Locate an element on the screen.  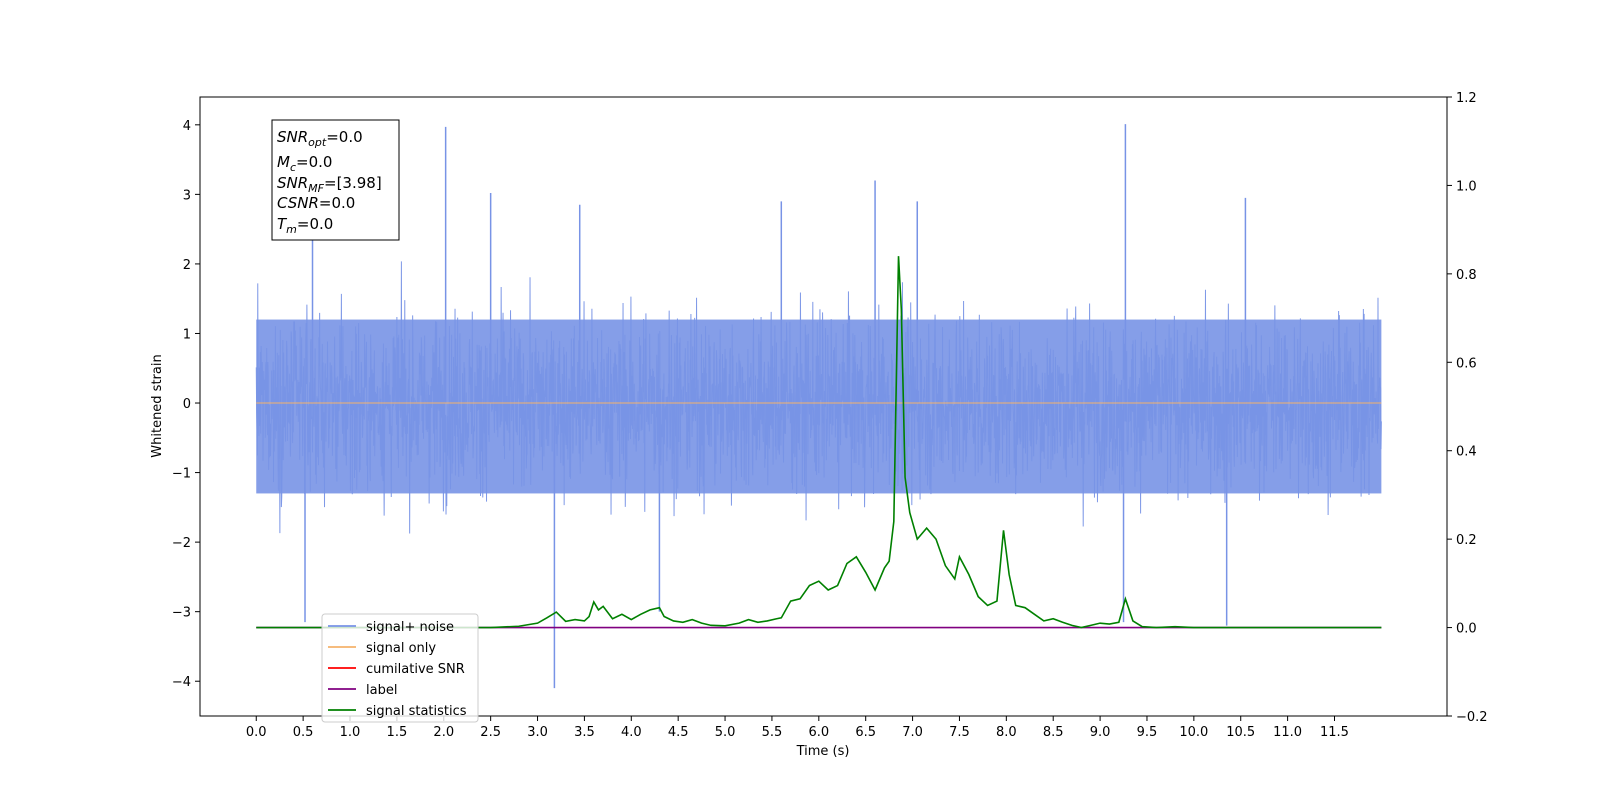
legend-label: label is located at coordinates (381, 690).